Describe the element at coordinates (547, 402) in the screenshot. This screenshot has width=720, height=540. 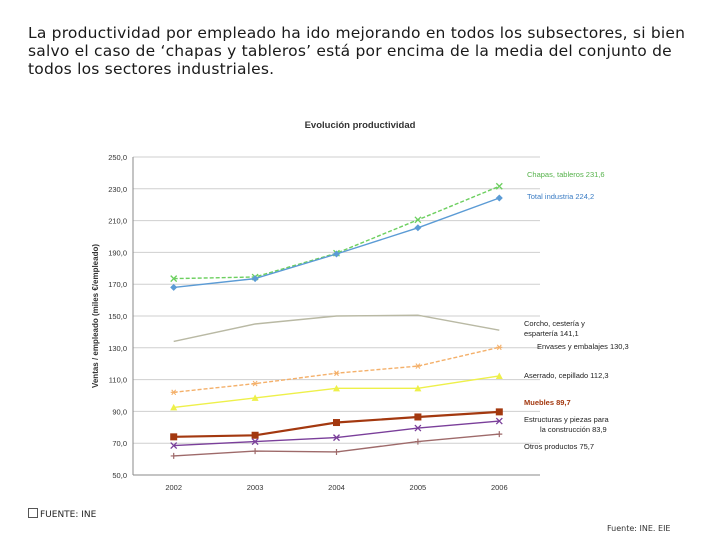
I see `series-label: Muebles 89,7` at that location.